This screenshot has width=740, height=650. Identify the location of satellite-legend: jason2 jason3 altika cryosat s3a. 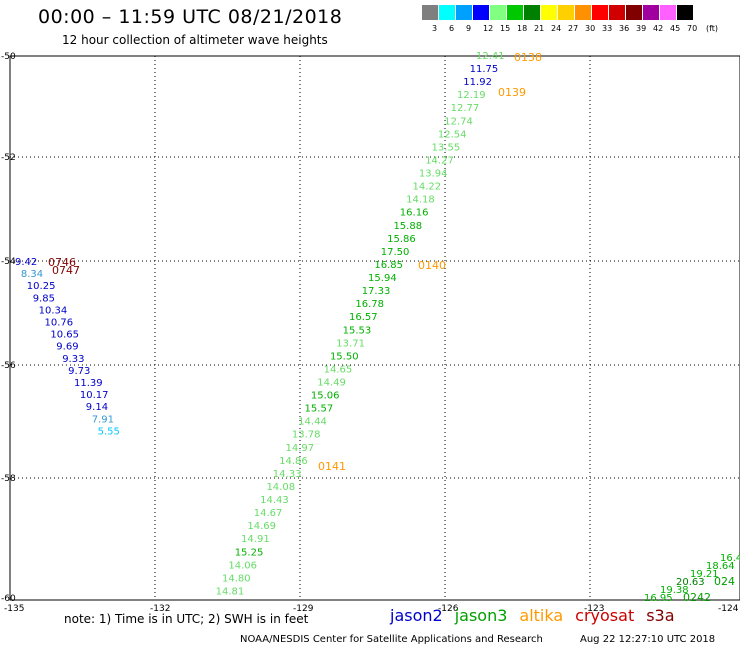
(538, 615).